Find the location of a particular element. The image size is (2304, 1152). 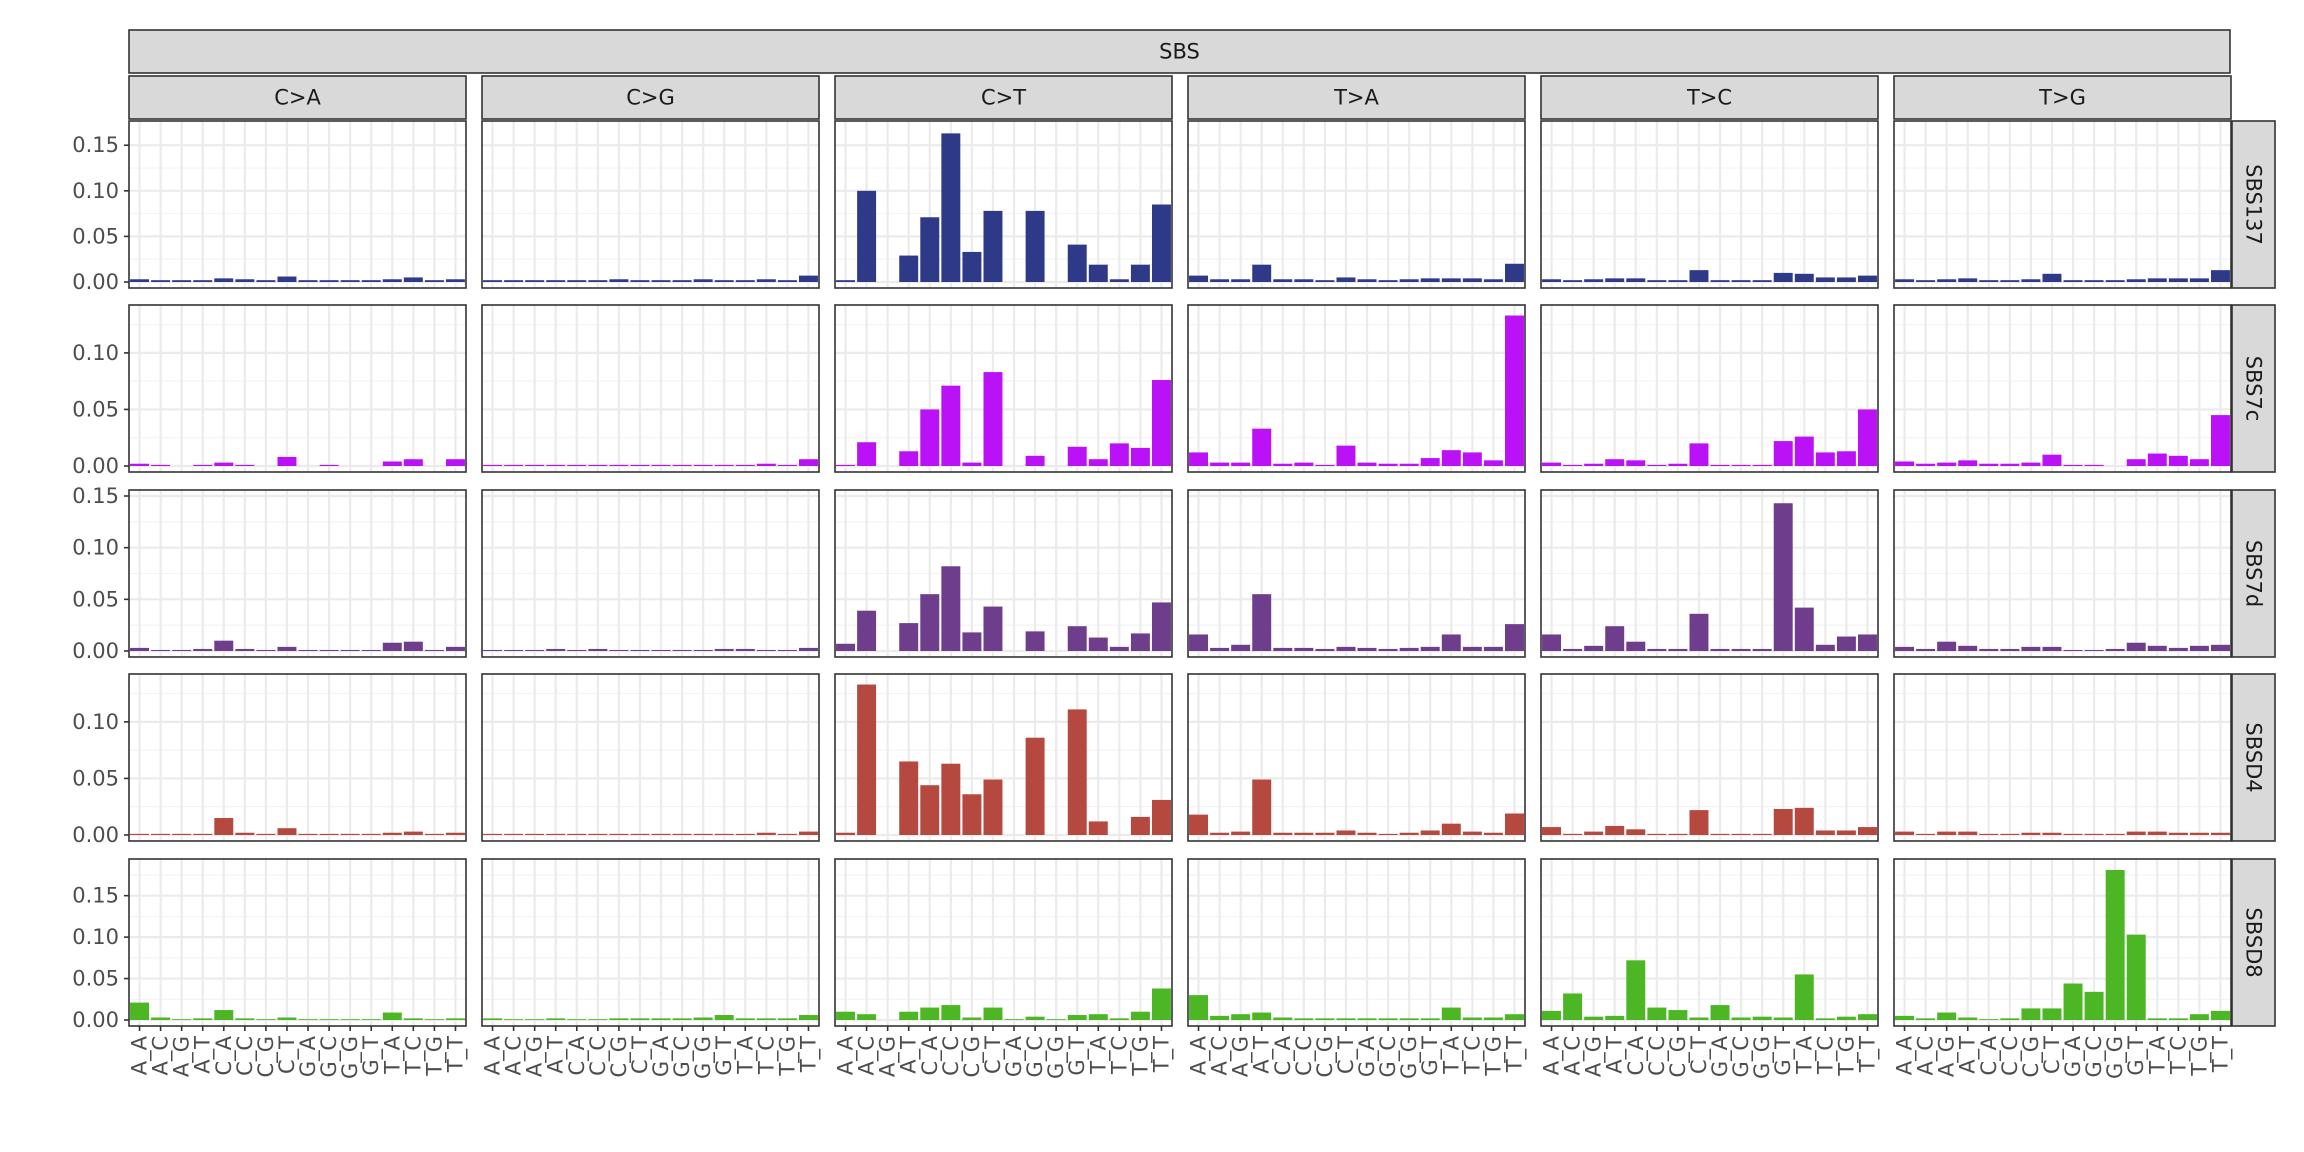

bar-SBS137-T>C-C_T is located at coordinates (1699, 276).